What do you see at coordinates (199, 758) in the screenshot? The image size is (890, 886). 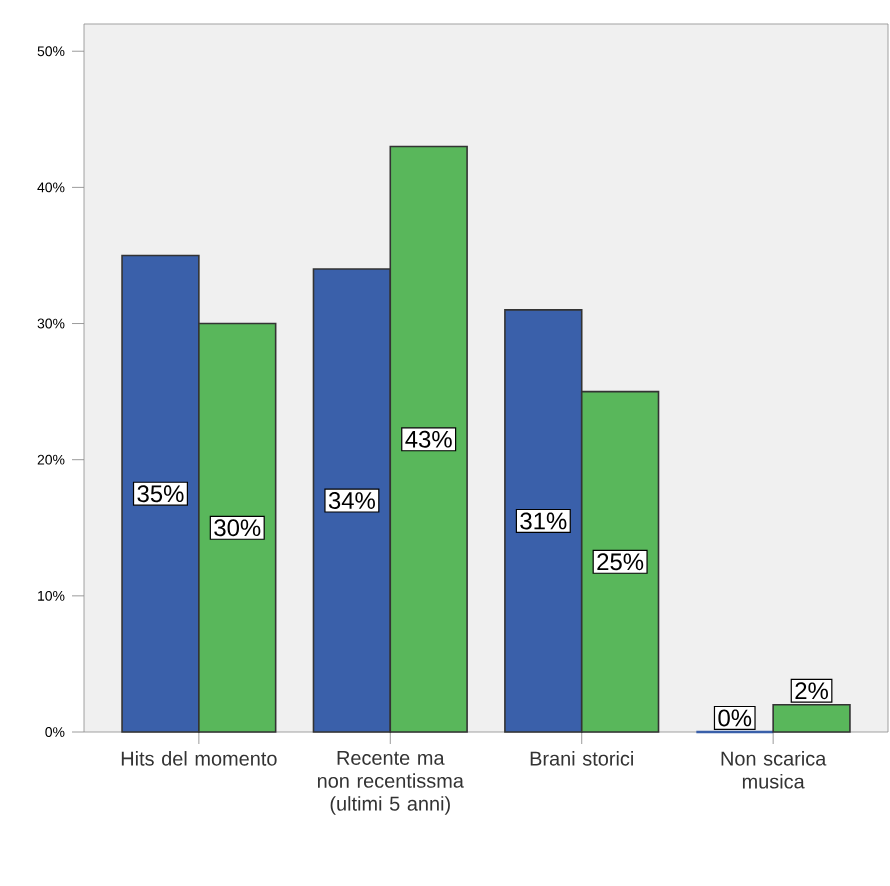 I see `x-tick-label: Hits del momento` at bounding box center [199, 758].